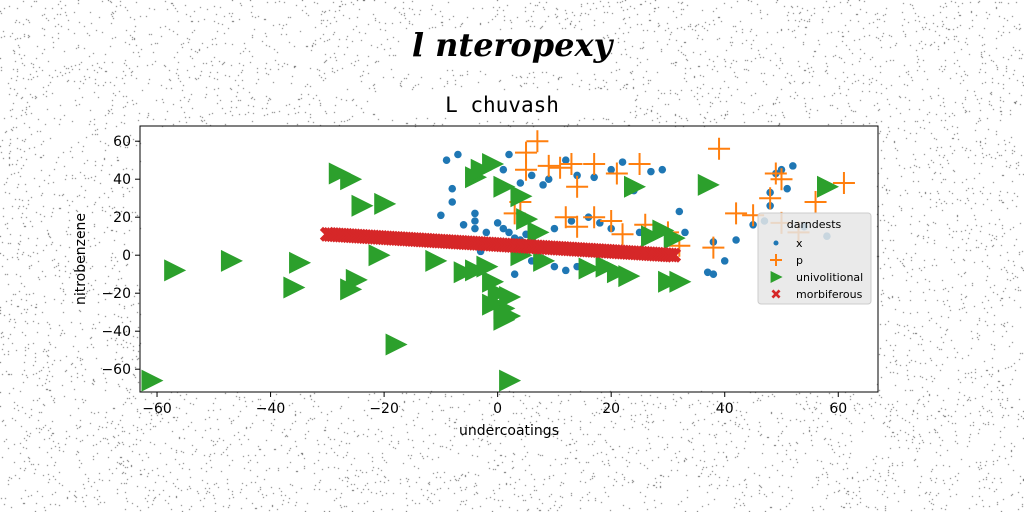 The image size is (1024, 512). Describe the element at coordinates (120, 256) in the screenshot. I see `y-axis-ticks: −60 −40 −20 0 20 40 60` at that location.